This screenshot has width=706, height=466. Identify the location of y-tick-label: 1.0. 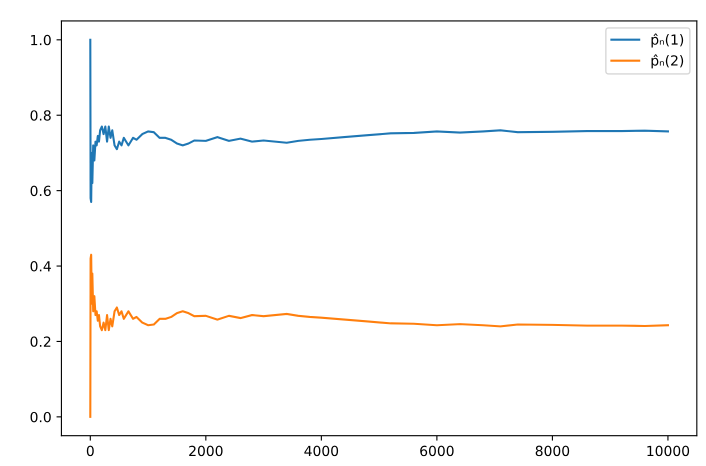
(41, 40).